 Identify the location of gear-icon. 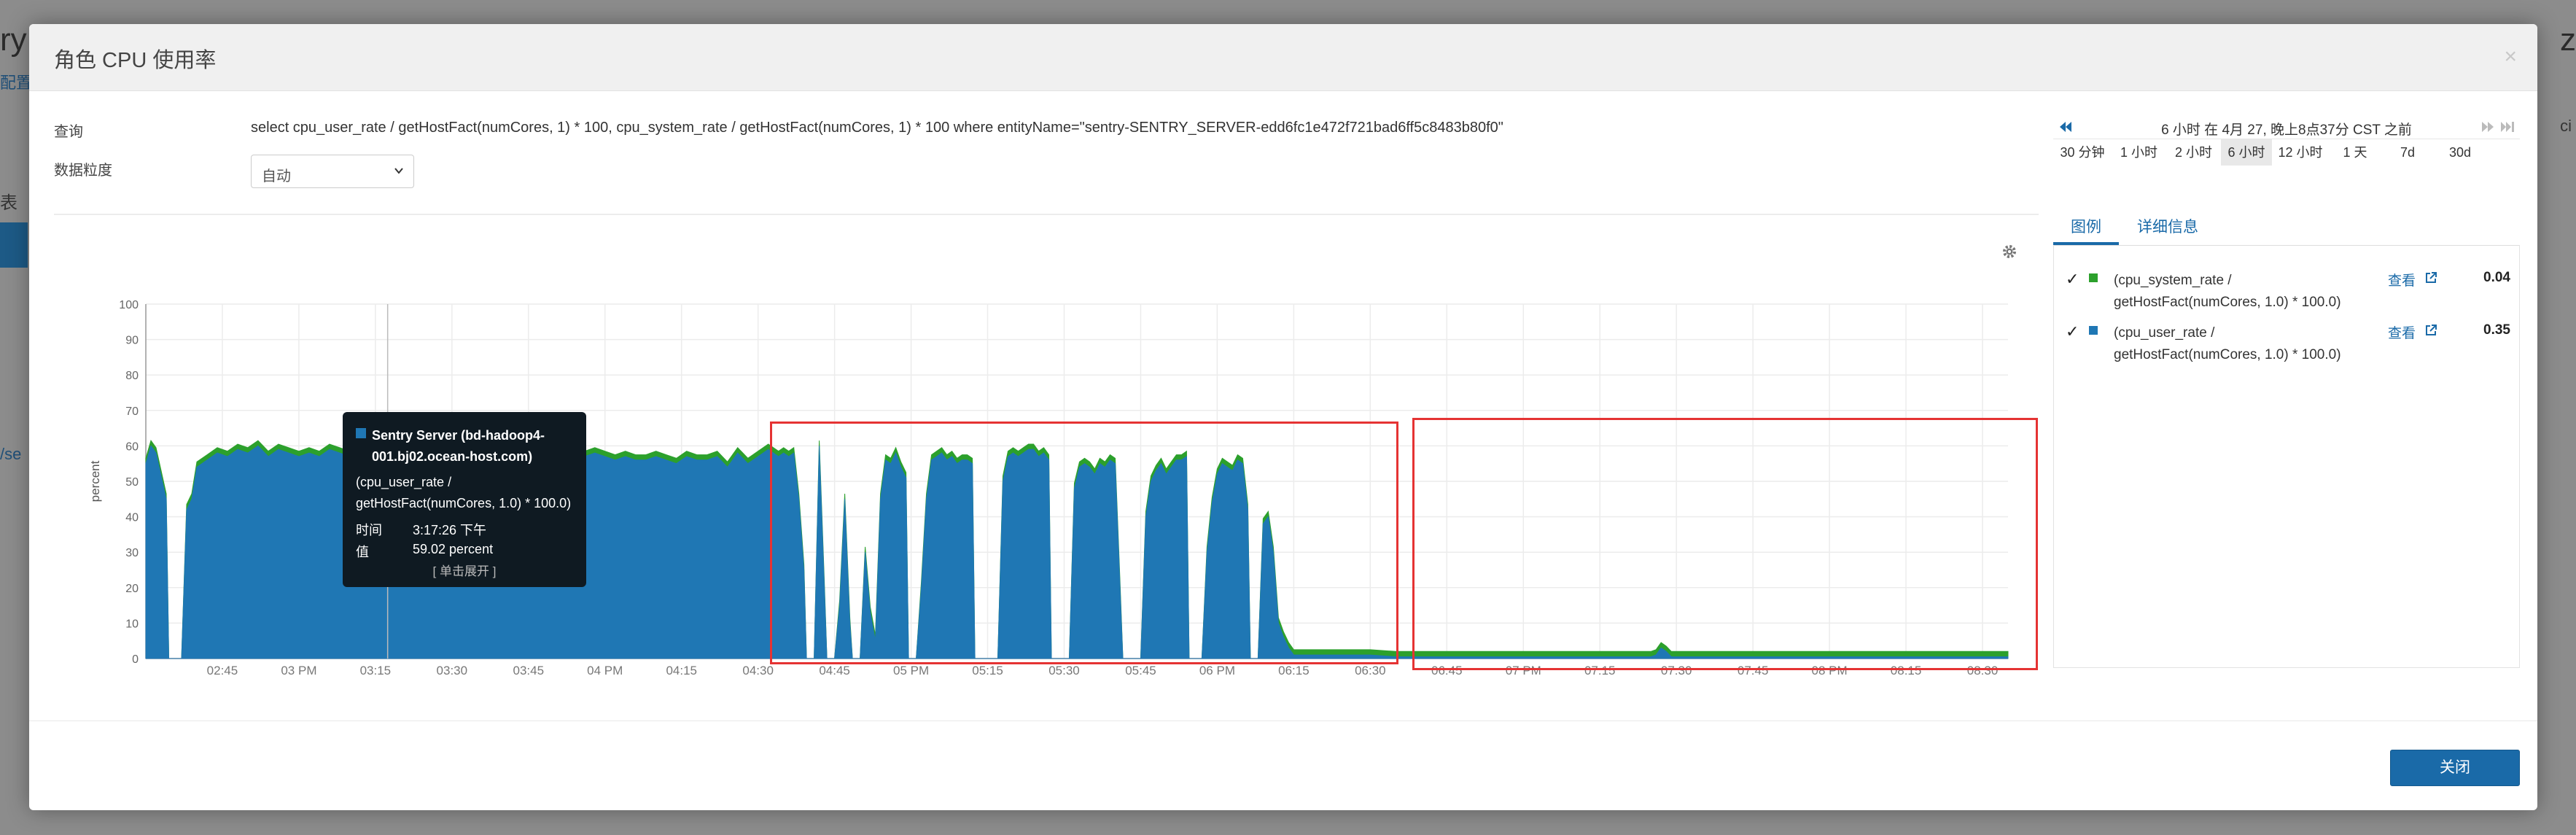
(2009, 252).